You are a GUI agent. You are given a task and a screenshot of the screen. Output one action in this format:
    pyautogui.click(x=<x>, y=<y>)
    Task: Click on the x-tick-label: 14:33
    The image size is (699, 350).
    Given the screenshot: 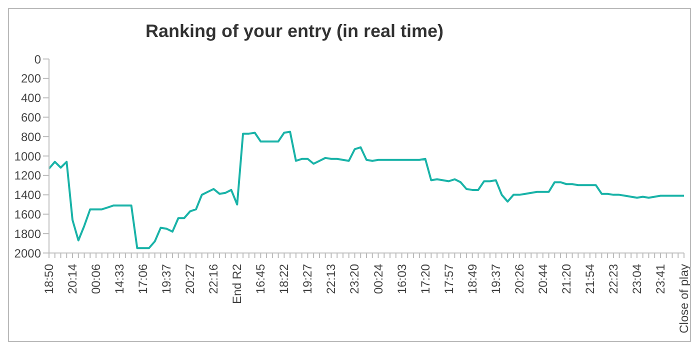 What is the action you would take?
    pyautogui.click(x=119, y=279)
    